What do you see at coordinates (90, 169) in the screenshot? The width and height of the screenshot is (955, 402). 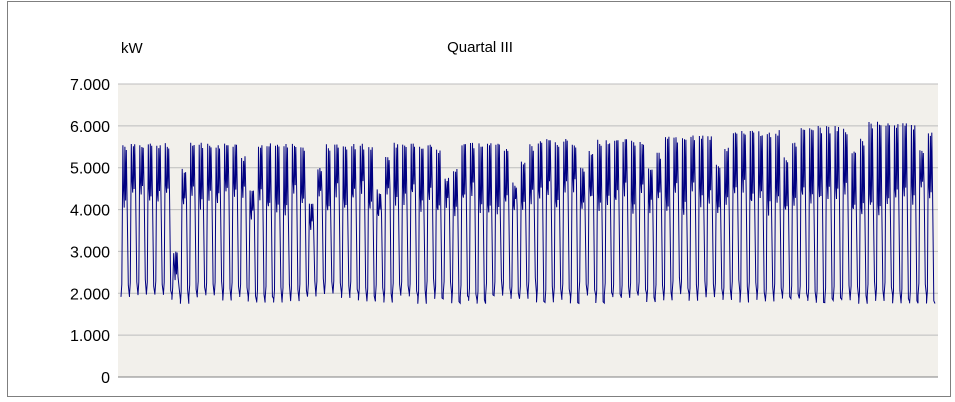 I see `y-tick-label: 5.000` at bounding box center [90, 169].